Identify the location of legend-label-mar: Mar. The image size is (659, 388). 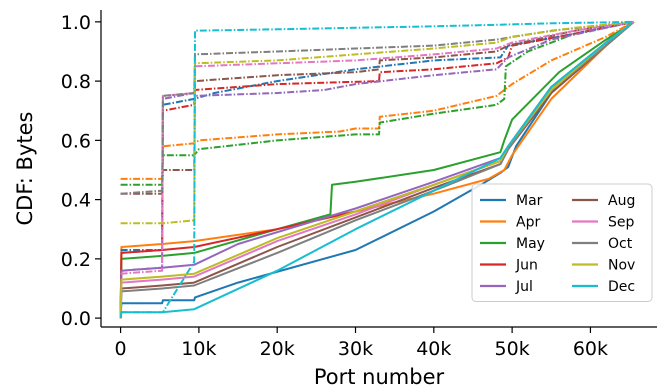
(529, 201).